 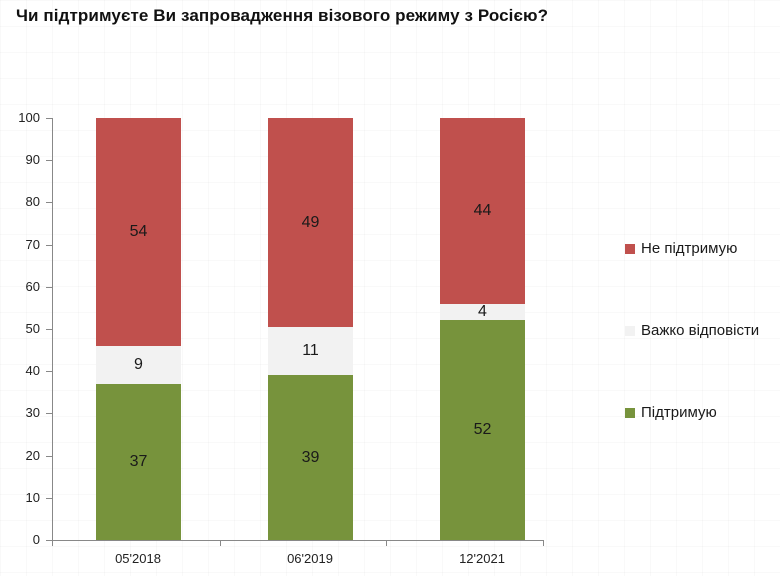 What do you see at coordinates (32, 159) in the screenshot?
I see `y-tick-label: 90` at bounding box center [32, 159].